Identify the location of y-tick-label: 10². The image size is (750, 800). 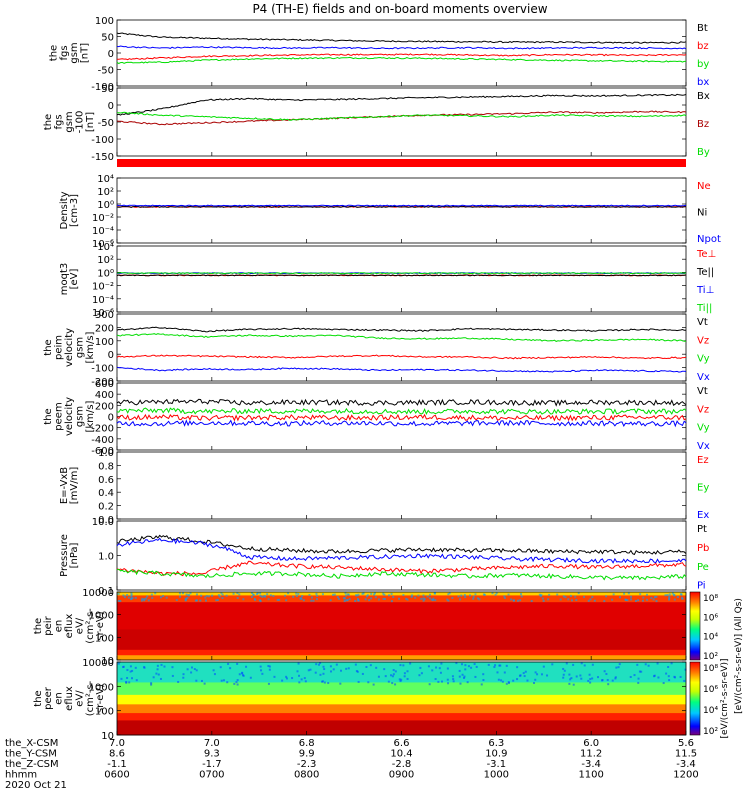
(105, 192).